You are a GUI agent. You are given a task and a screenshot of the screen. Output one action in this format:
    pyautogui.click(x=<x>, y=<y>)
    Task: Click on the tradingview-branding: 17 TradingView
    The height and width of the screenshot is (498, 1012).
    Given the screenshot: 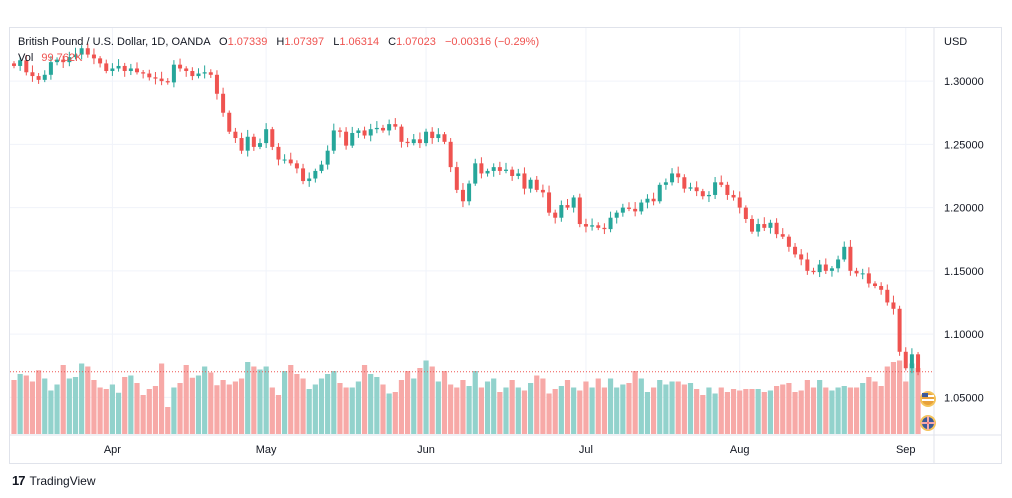 What is the action you would take?
    pyautogui.click(x=54, y=480)
    